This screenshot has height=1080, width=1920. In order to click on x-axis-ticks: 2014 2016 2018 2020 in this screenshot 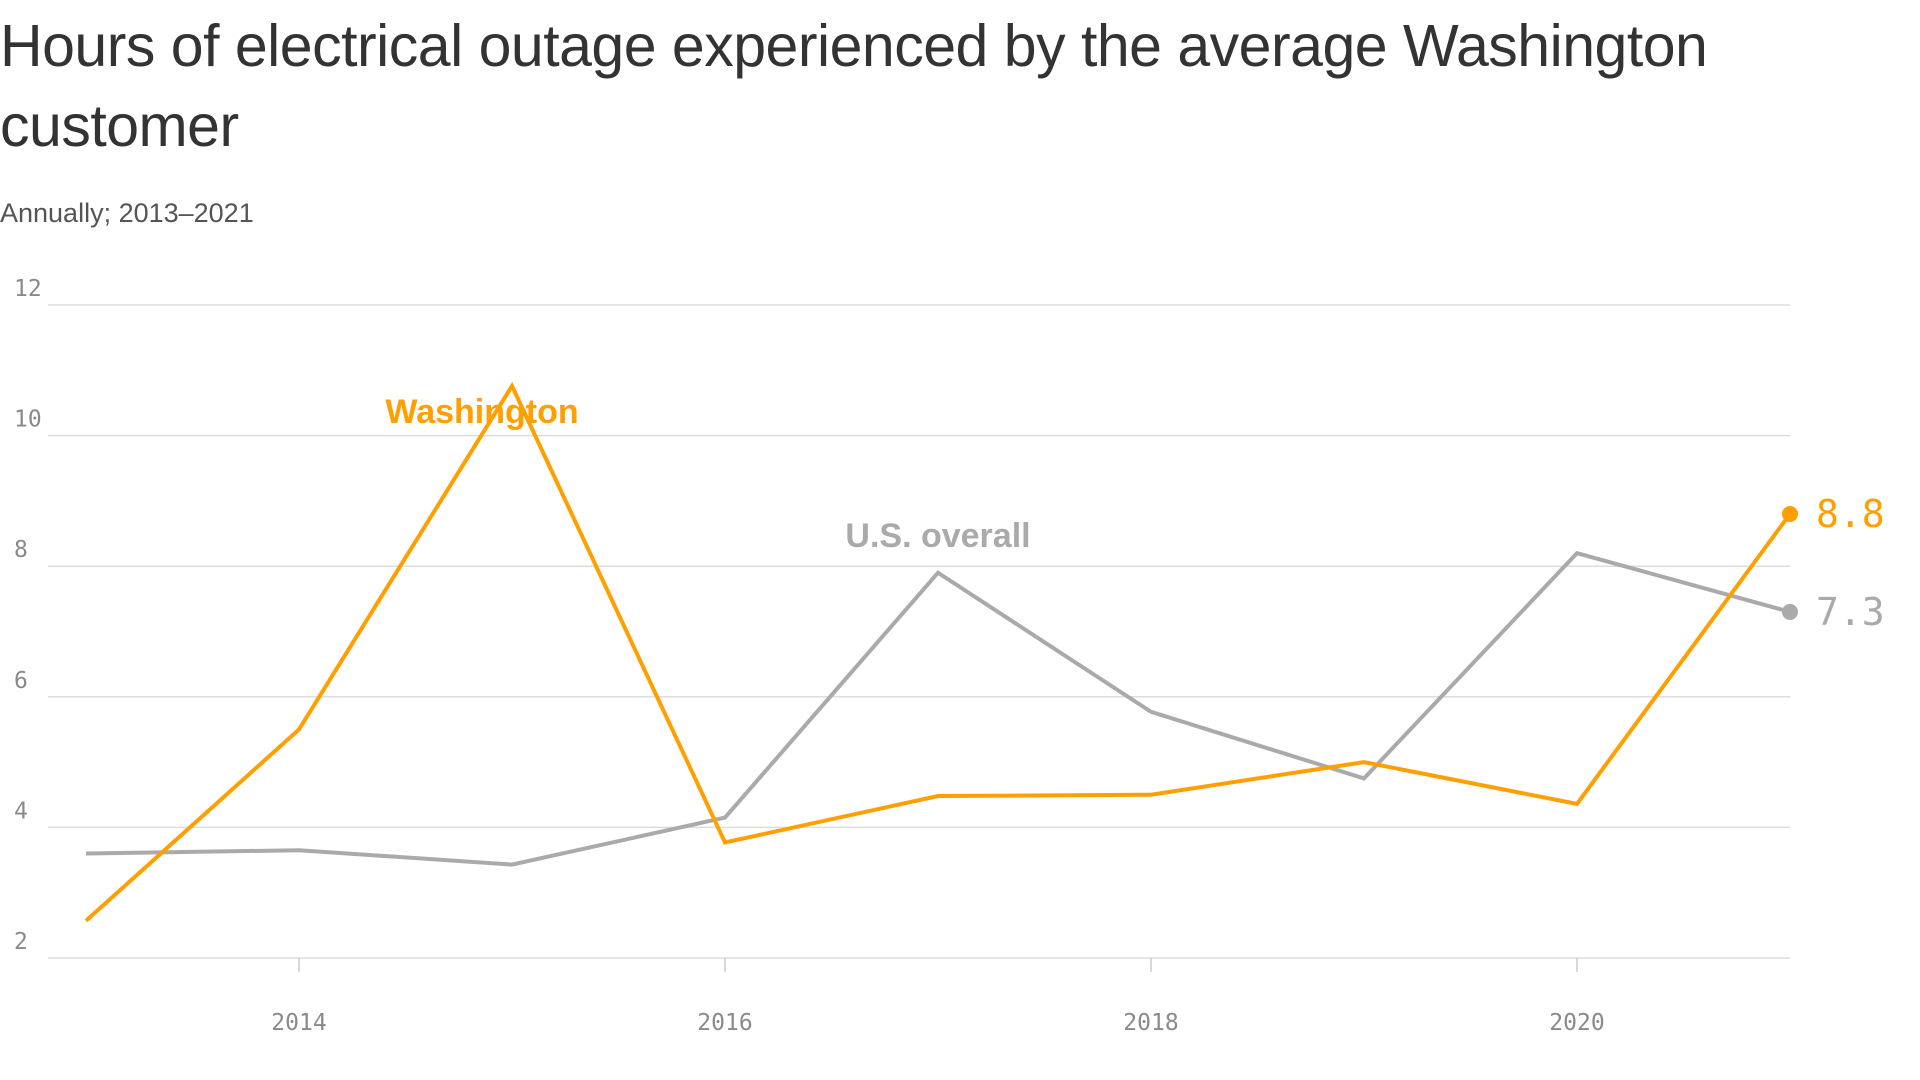, I will do `click(938, 997)`.